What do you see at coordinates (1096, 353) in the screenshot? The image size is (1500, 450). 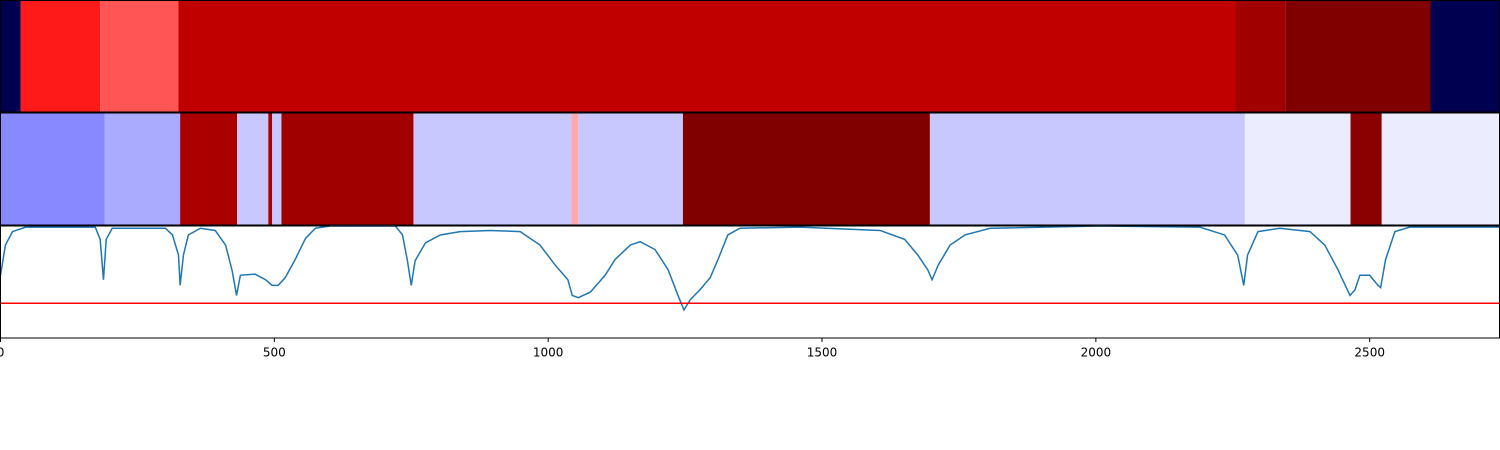 I see `x-tick-label: 2000` at bounding box center [1096, 353].